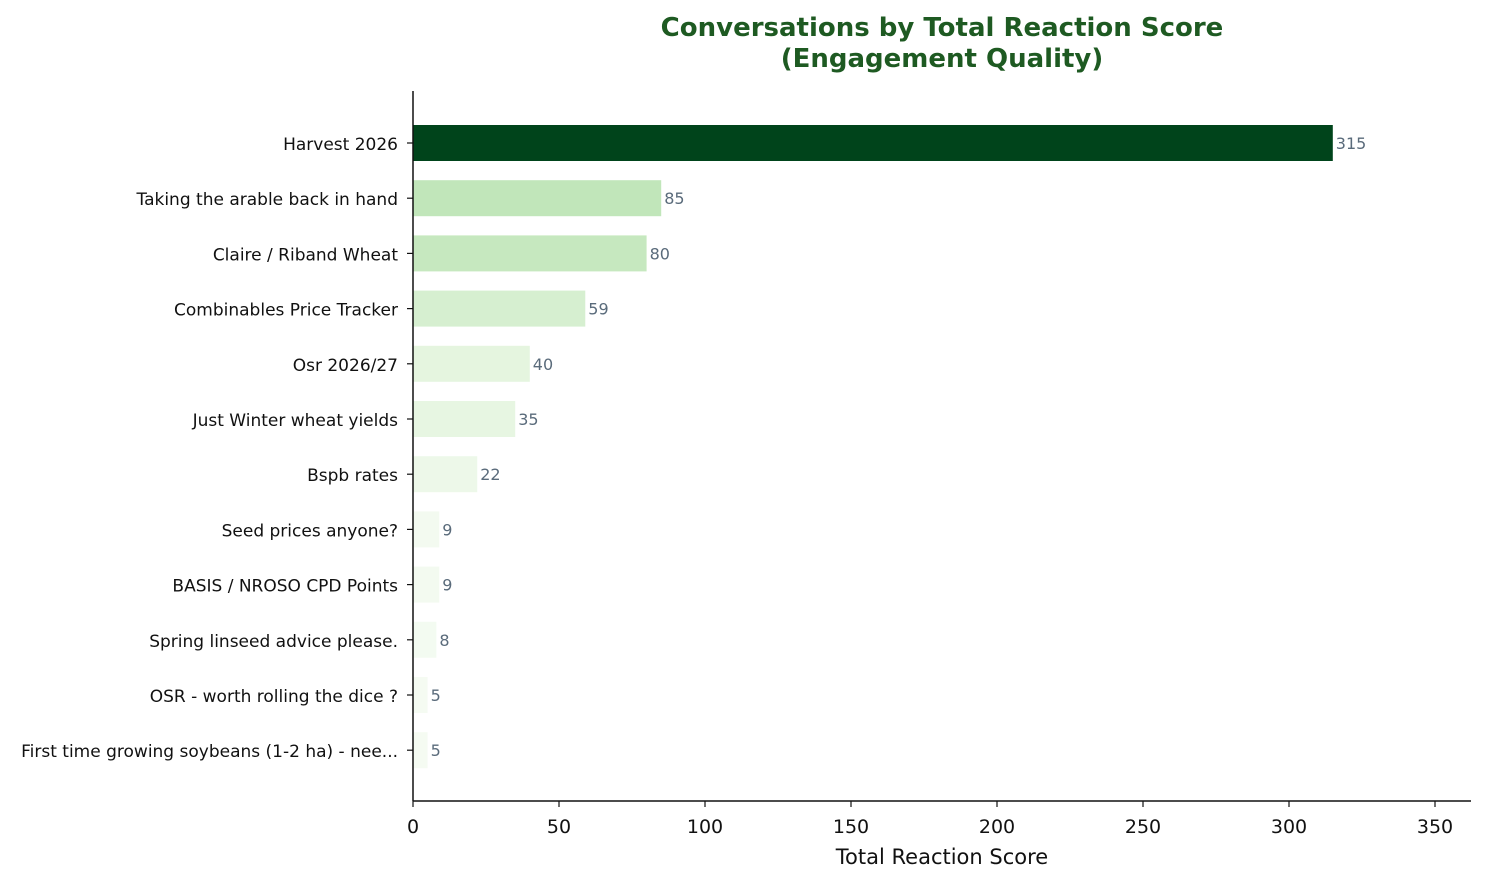  Describe the element at coordinates (851, 827) in the screenshot. I see `x-tick-label: 150` at that location.